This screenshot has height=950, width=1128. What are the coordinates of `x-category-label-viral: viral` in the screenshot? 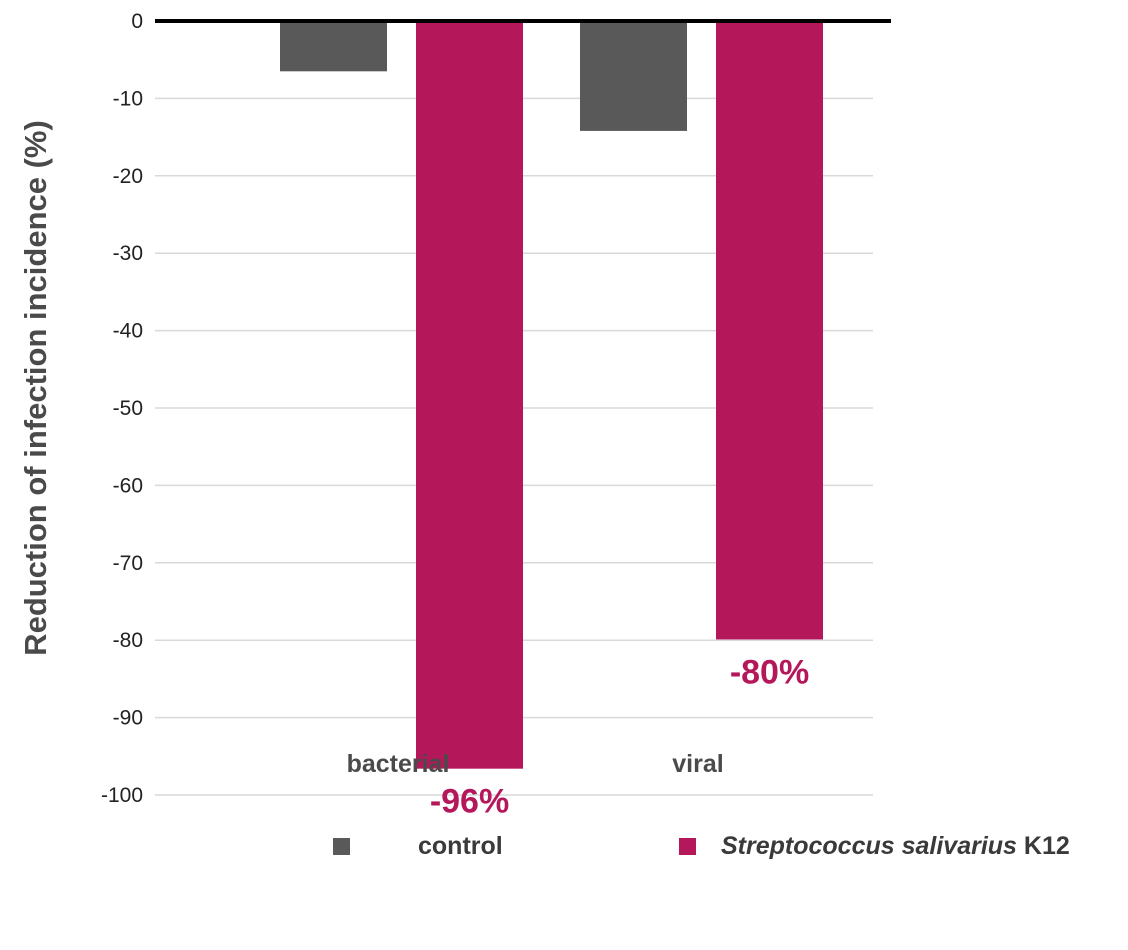 It's located at (697, 764).